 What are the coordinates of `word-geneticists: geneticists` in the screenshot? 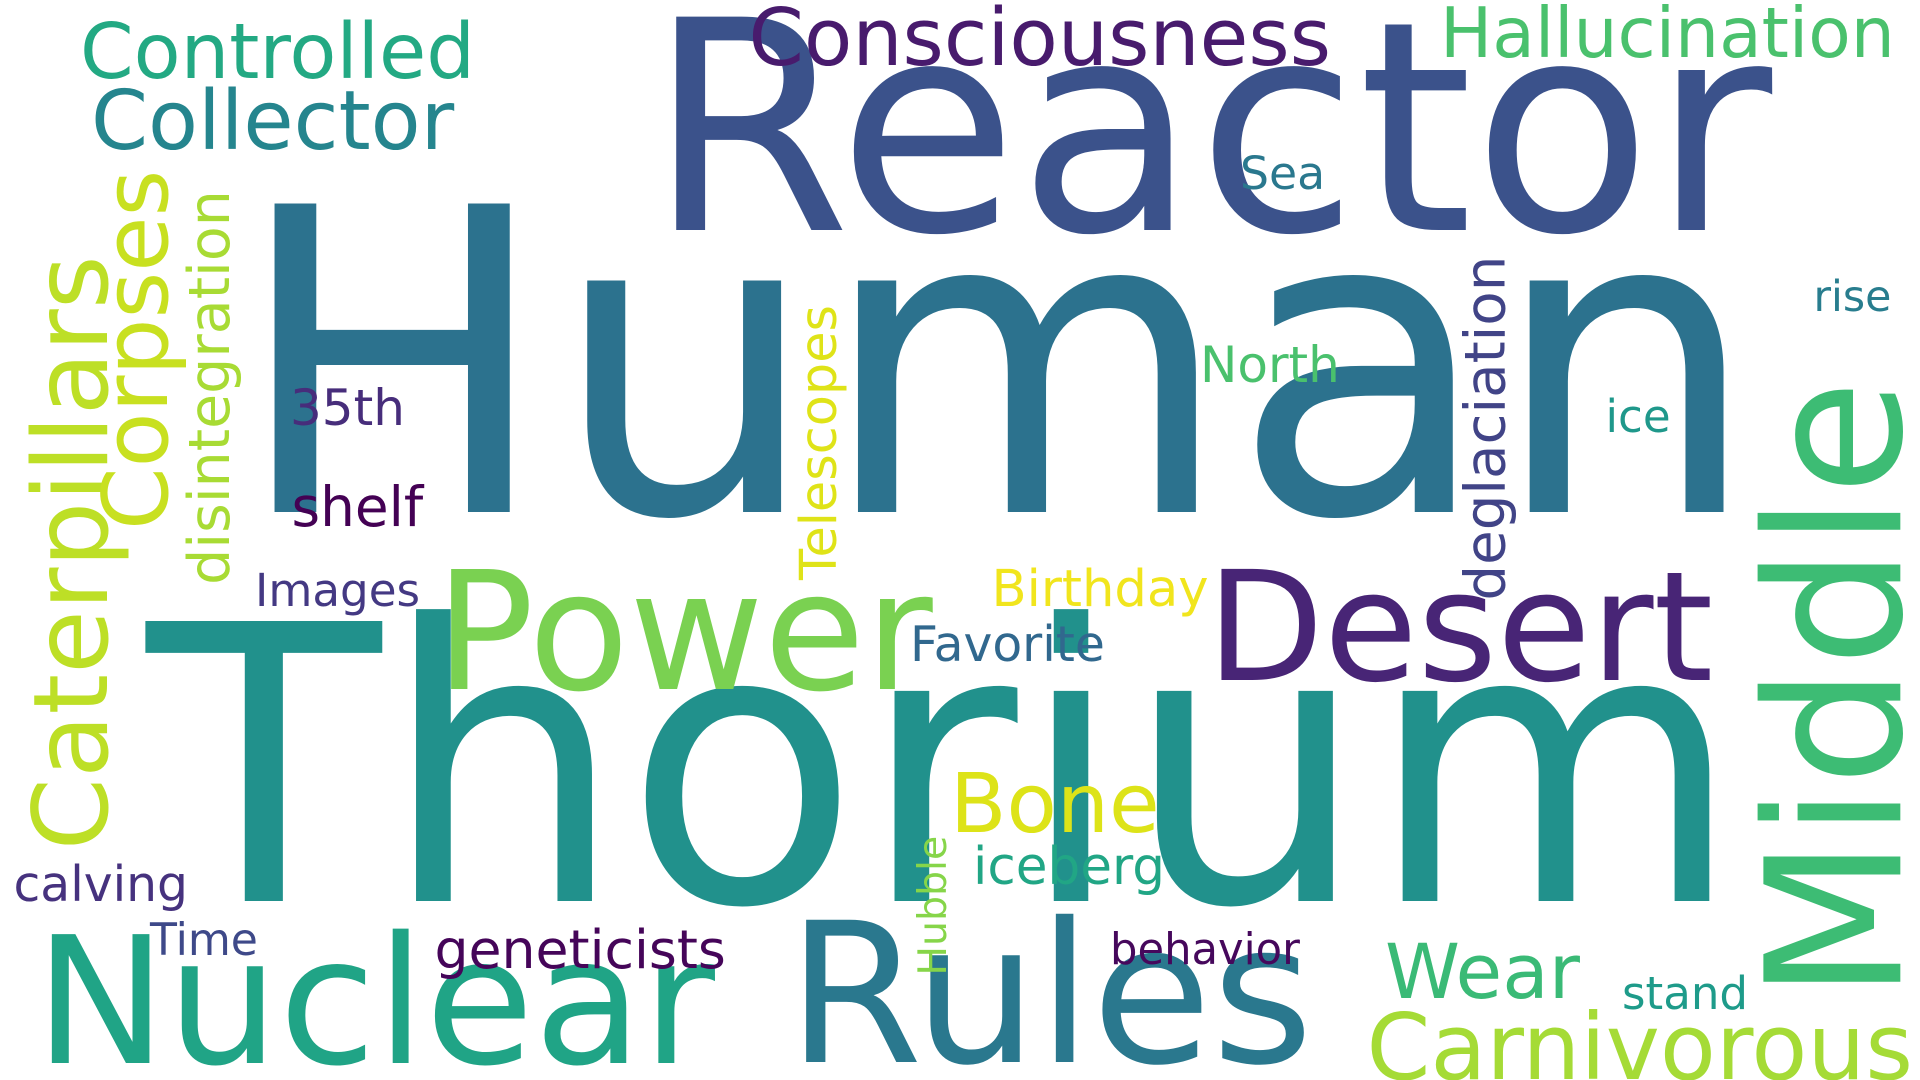 It's located at (580, 949).